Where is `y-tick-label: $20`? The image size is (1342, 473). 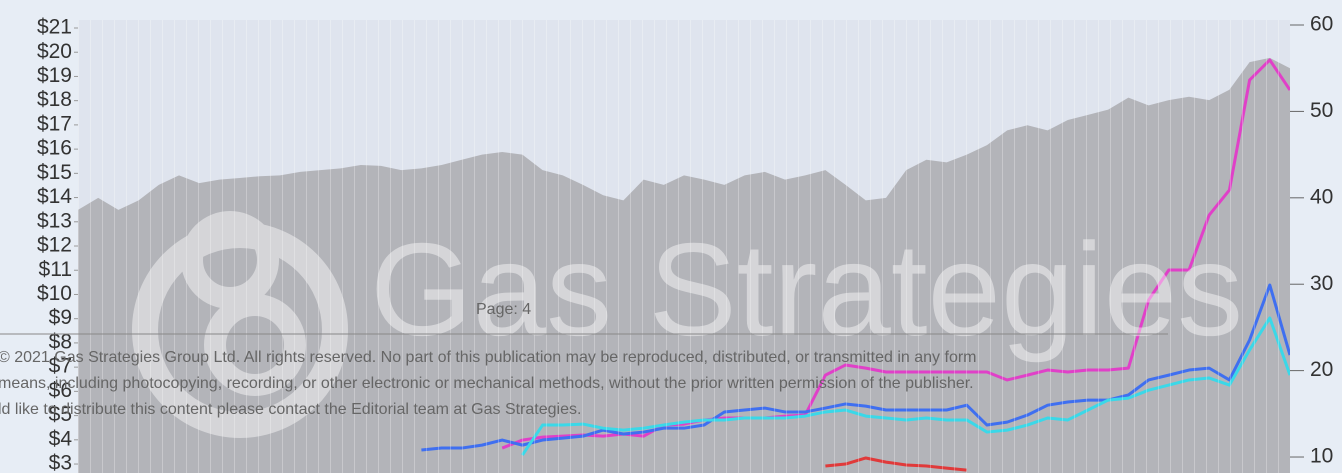
y-tick-label: $20 is located at coordinates (54, 51).